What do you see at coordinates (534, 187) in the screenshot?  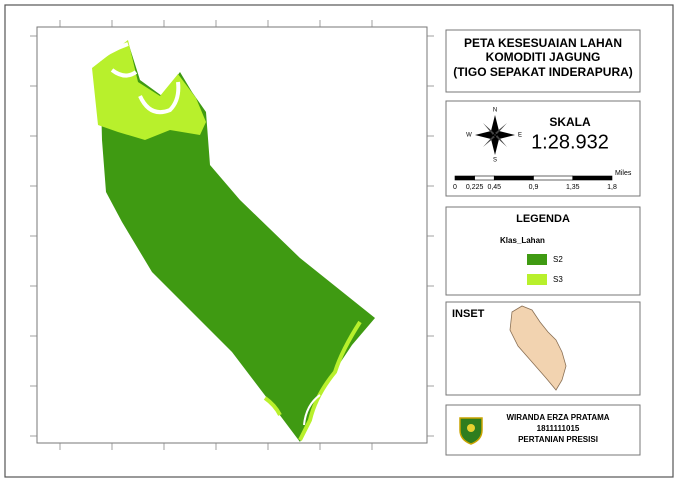 I see `scale-tick-label: 0,9` at bounding box center [534, 187].